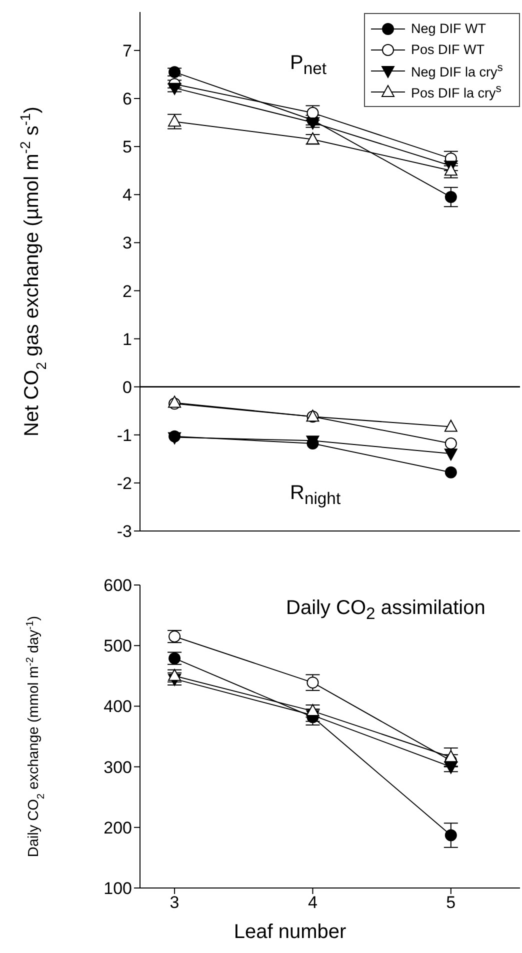 This screenshot has width=522, height=953. What do you see at coordinates (290, 932) in the screenshot?
I see `x-axis-title: Leaf number` at bounding box center [290, 932].